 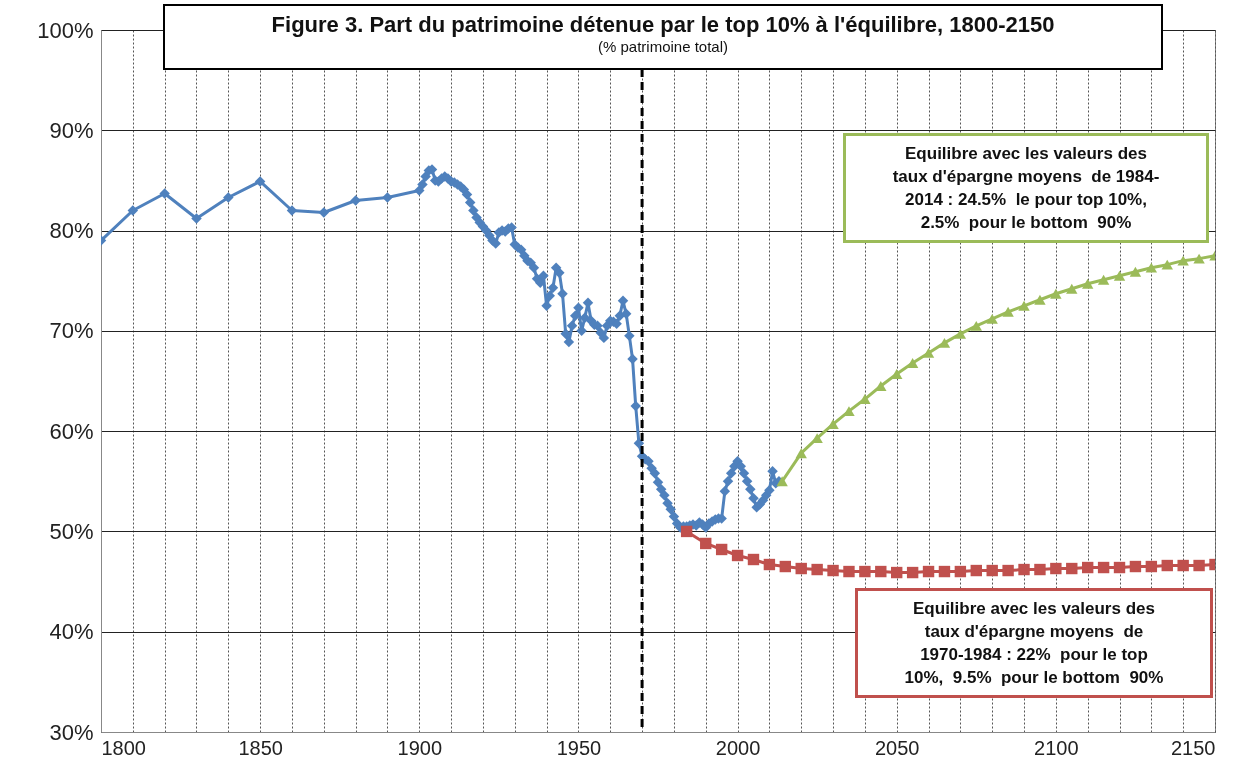 What do you see at coordinates (738, 747) in the screenshot?
I see `x-tick-label: 2000` at bounding box center [738, 747].